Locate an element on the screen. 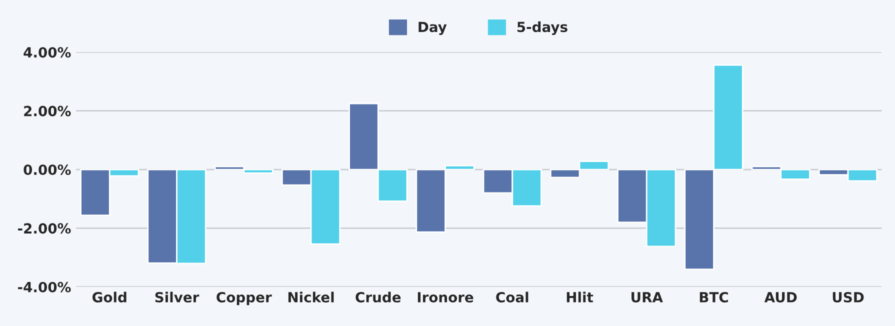  y-tick-label: -2.00% is located at coordinates (44, 228).